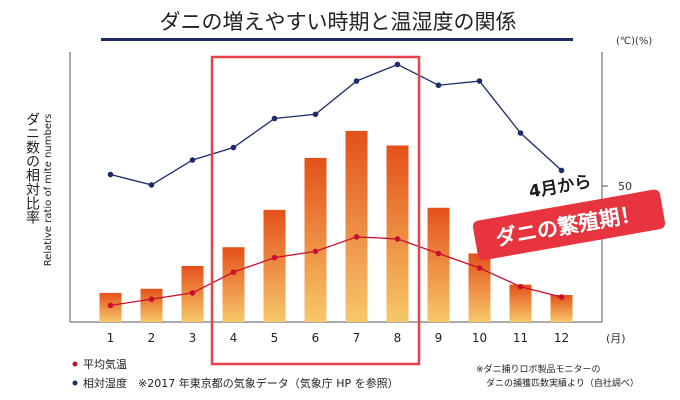 The image size is (680, 400). I want to click on x-tick-4: 4, so click(234, 338).